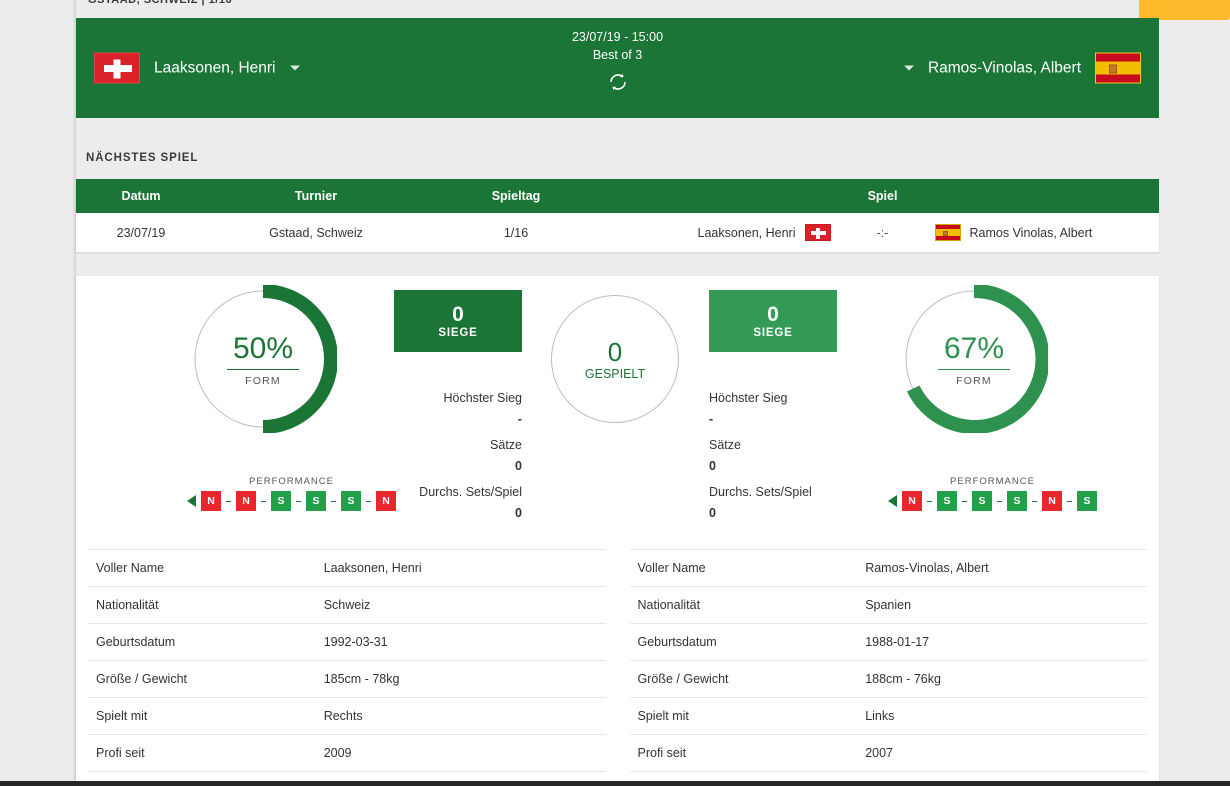 This screenshot has height=786, width=1230. I want to click on info-row: Spielt mit Rechts, so click(347, 716).